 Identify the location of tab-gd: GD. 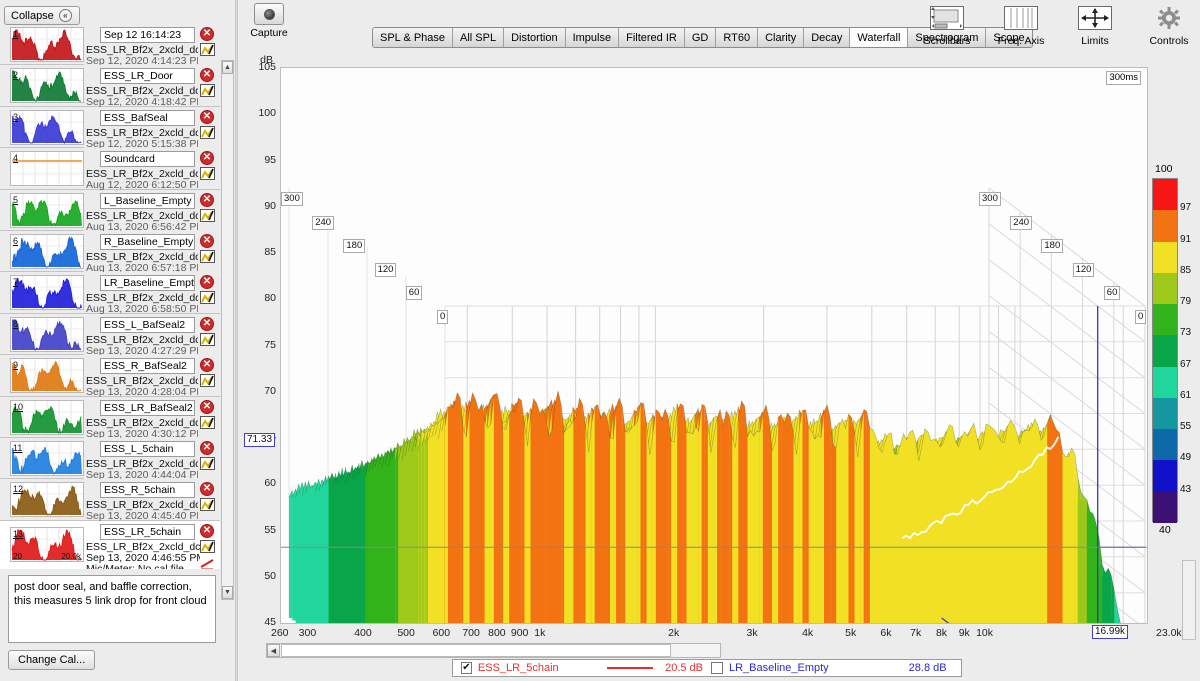
(700, 37).